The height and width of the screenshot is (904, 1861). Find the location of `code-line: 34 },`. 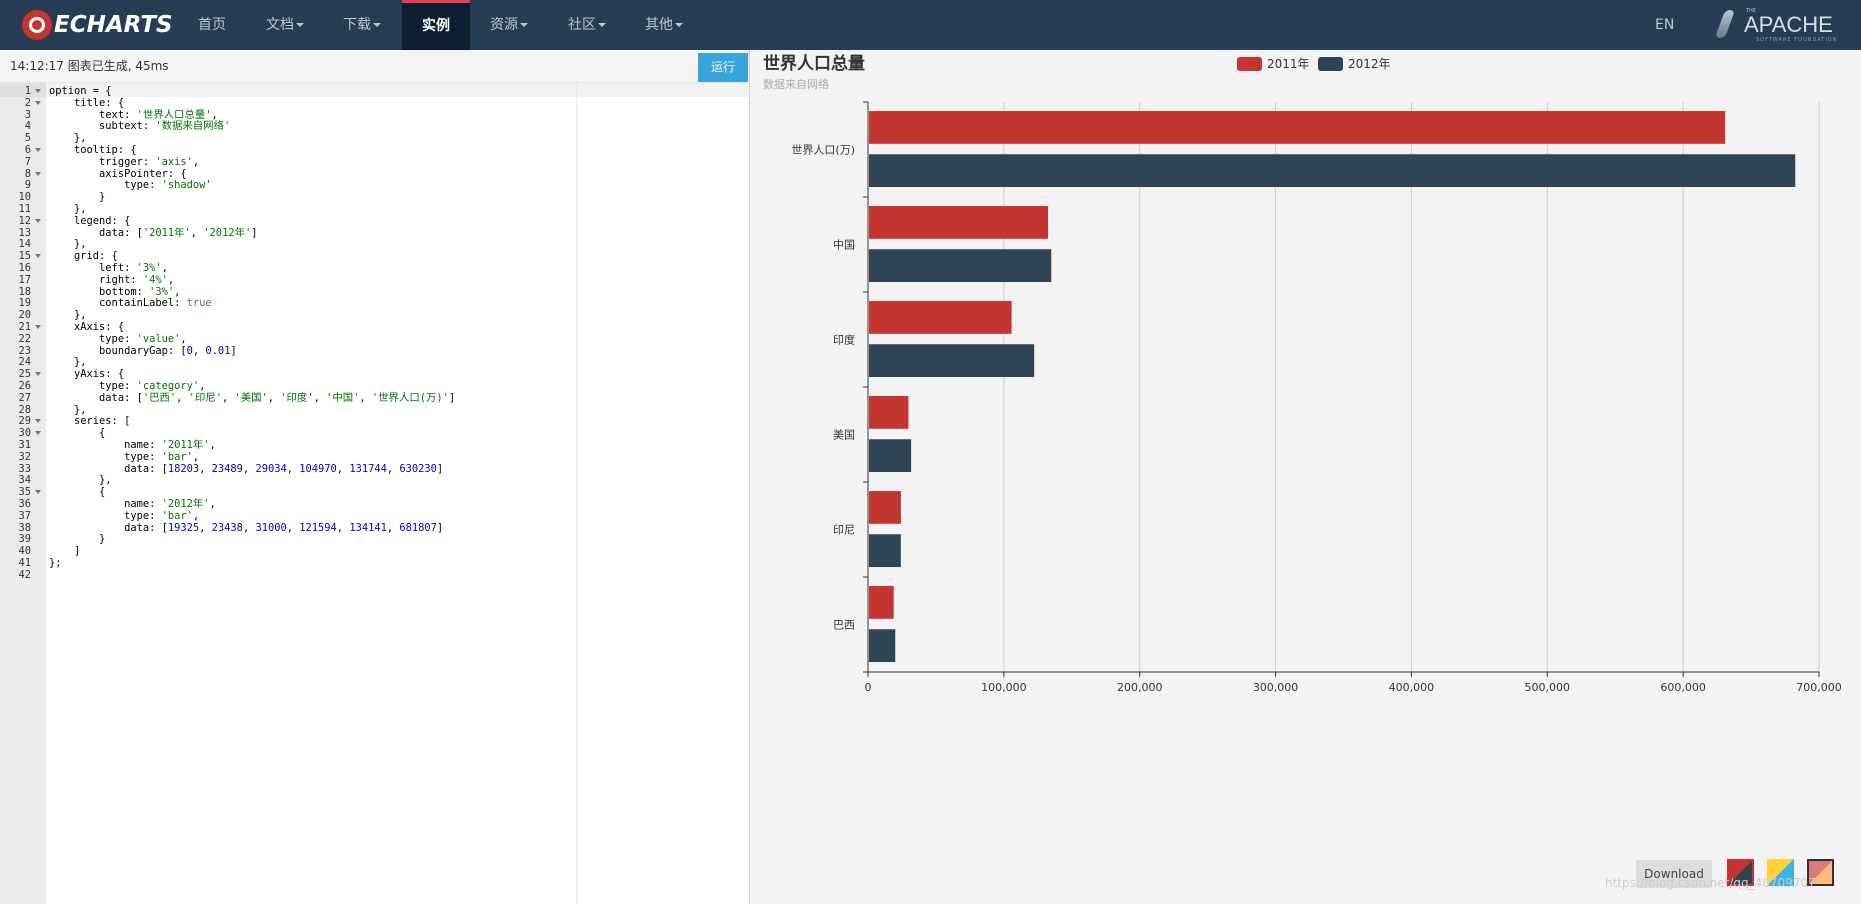

code-line: 34 }, is located at coordinates (374, 480).